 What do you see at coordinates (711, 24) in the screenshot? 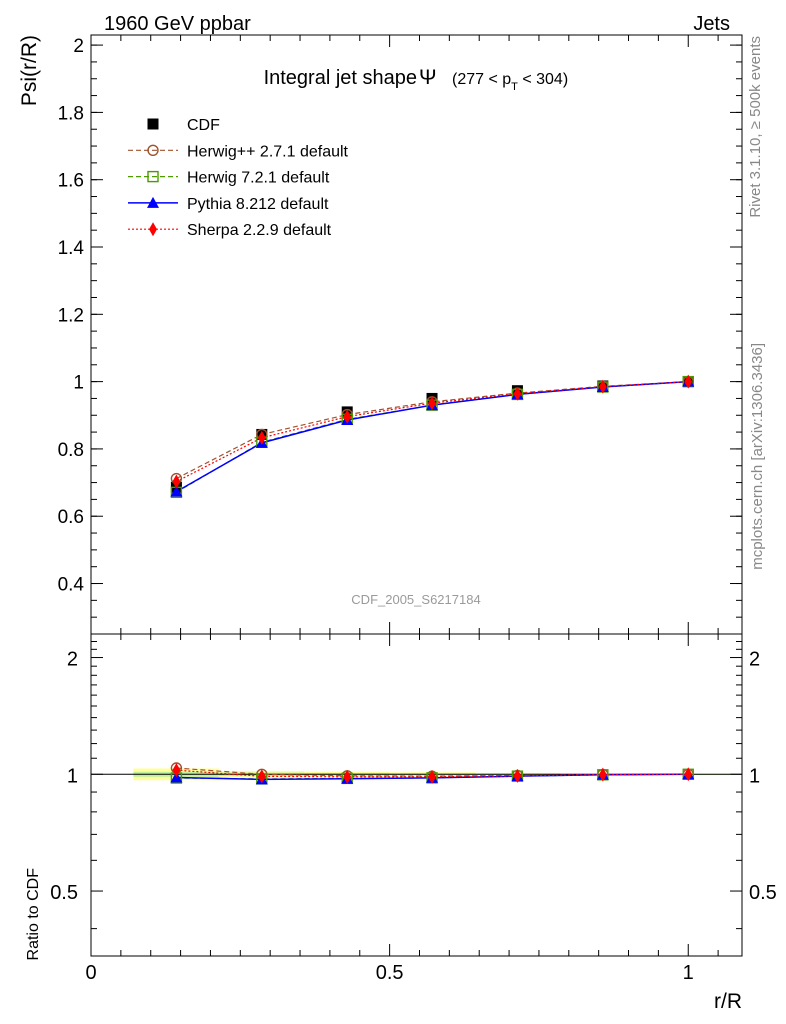
I see `header-right: Jets` at bounding box center [711, 24].